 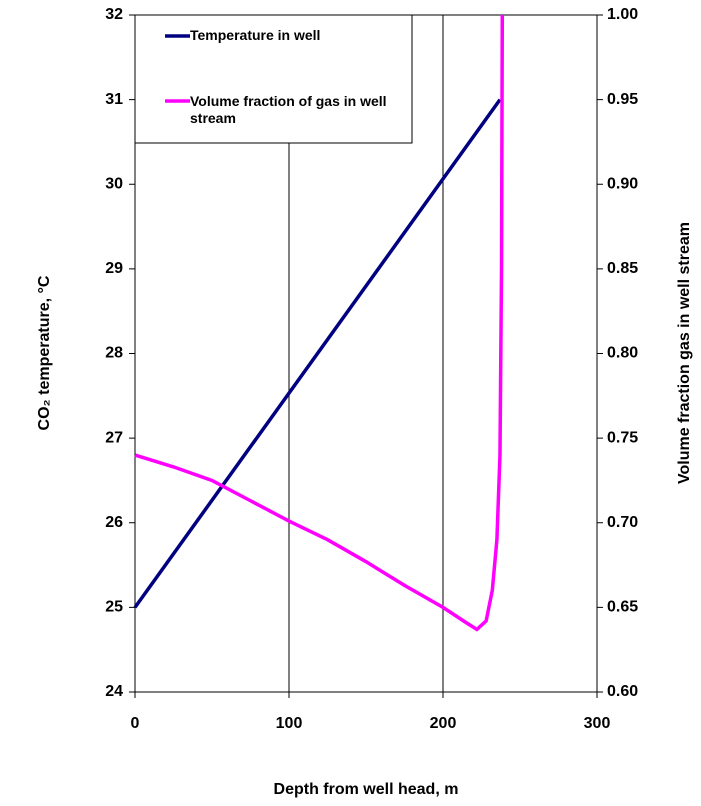 What do you see at coordinates (622, 691) in the screenshot?
I see `y2-tick-label: 0.60` at bounding box center [622, 691].